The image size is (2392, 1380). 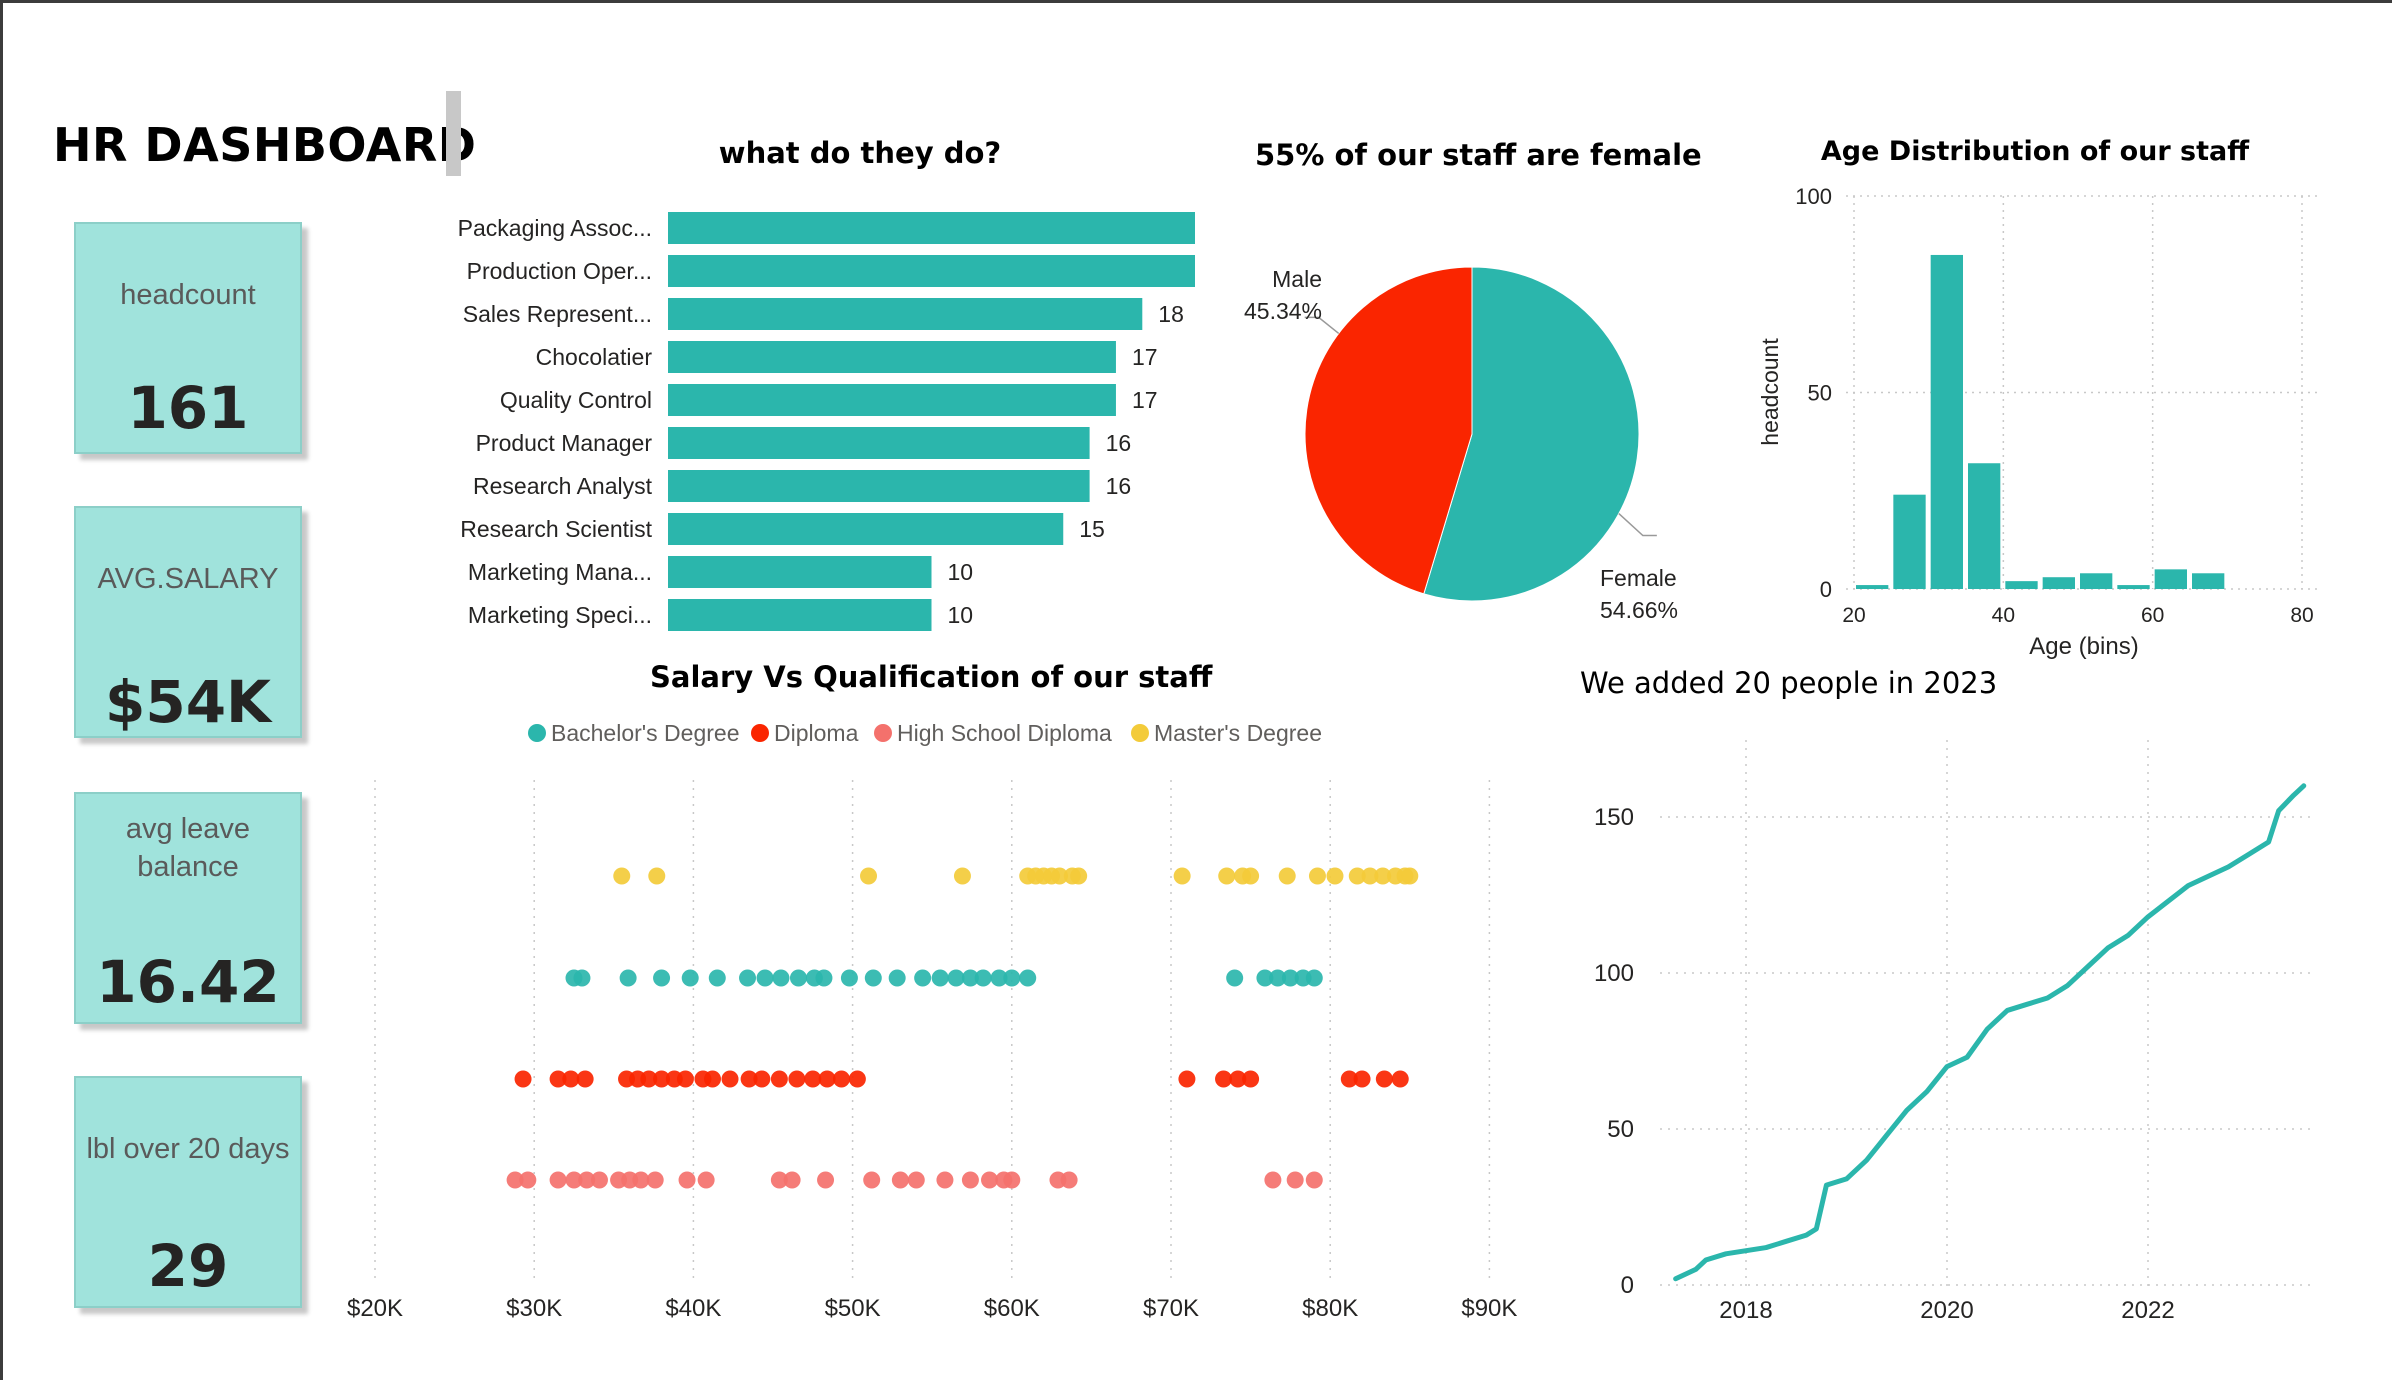 I want to click on hires-ytick-label: 150, so click(x=1614, y=817).